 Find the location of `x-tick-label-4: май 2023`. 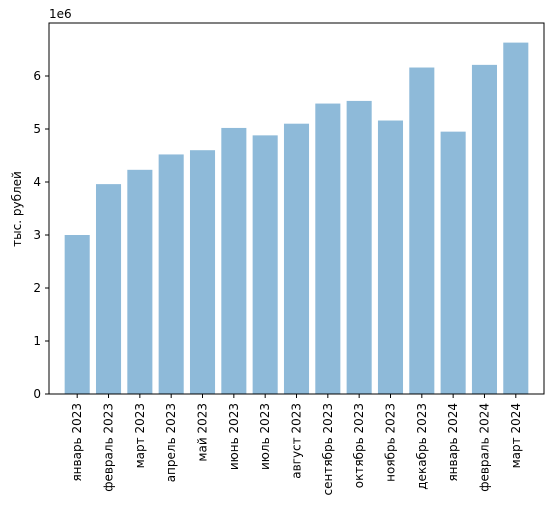

x-tick-label-4: май 2023 is located at coordinates (203, 432).